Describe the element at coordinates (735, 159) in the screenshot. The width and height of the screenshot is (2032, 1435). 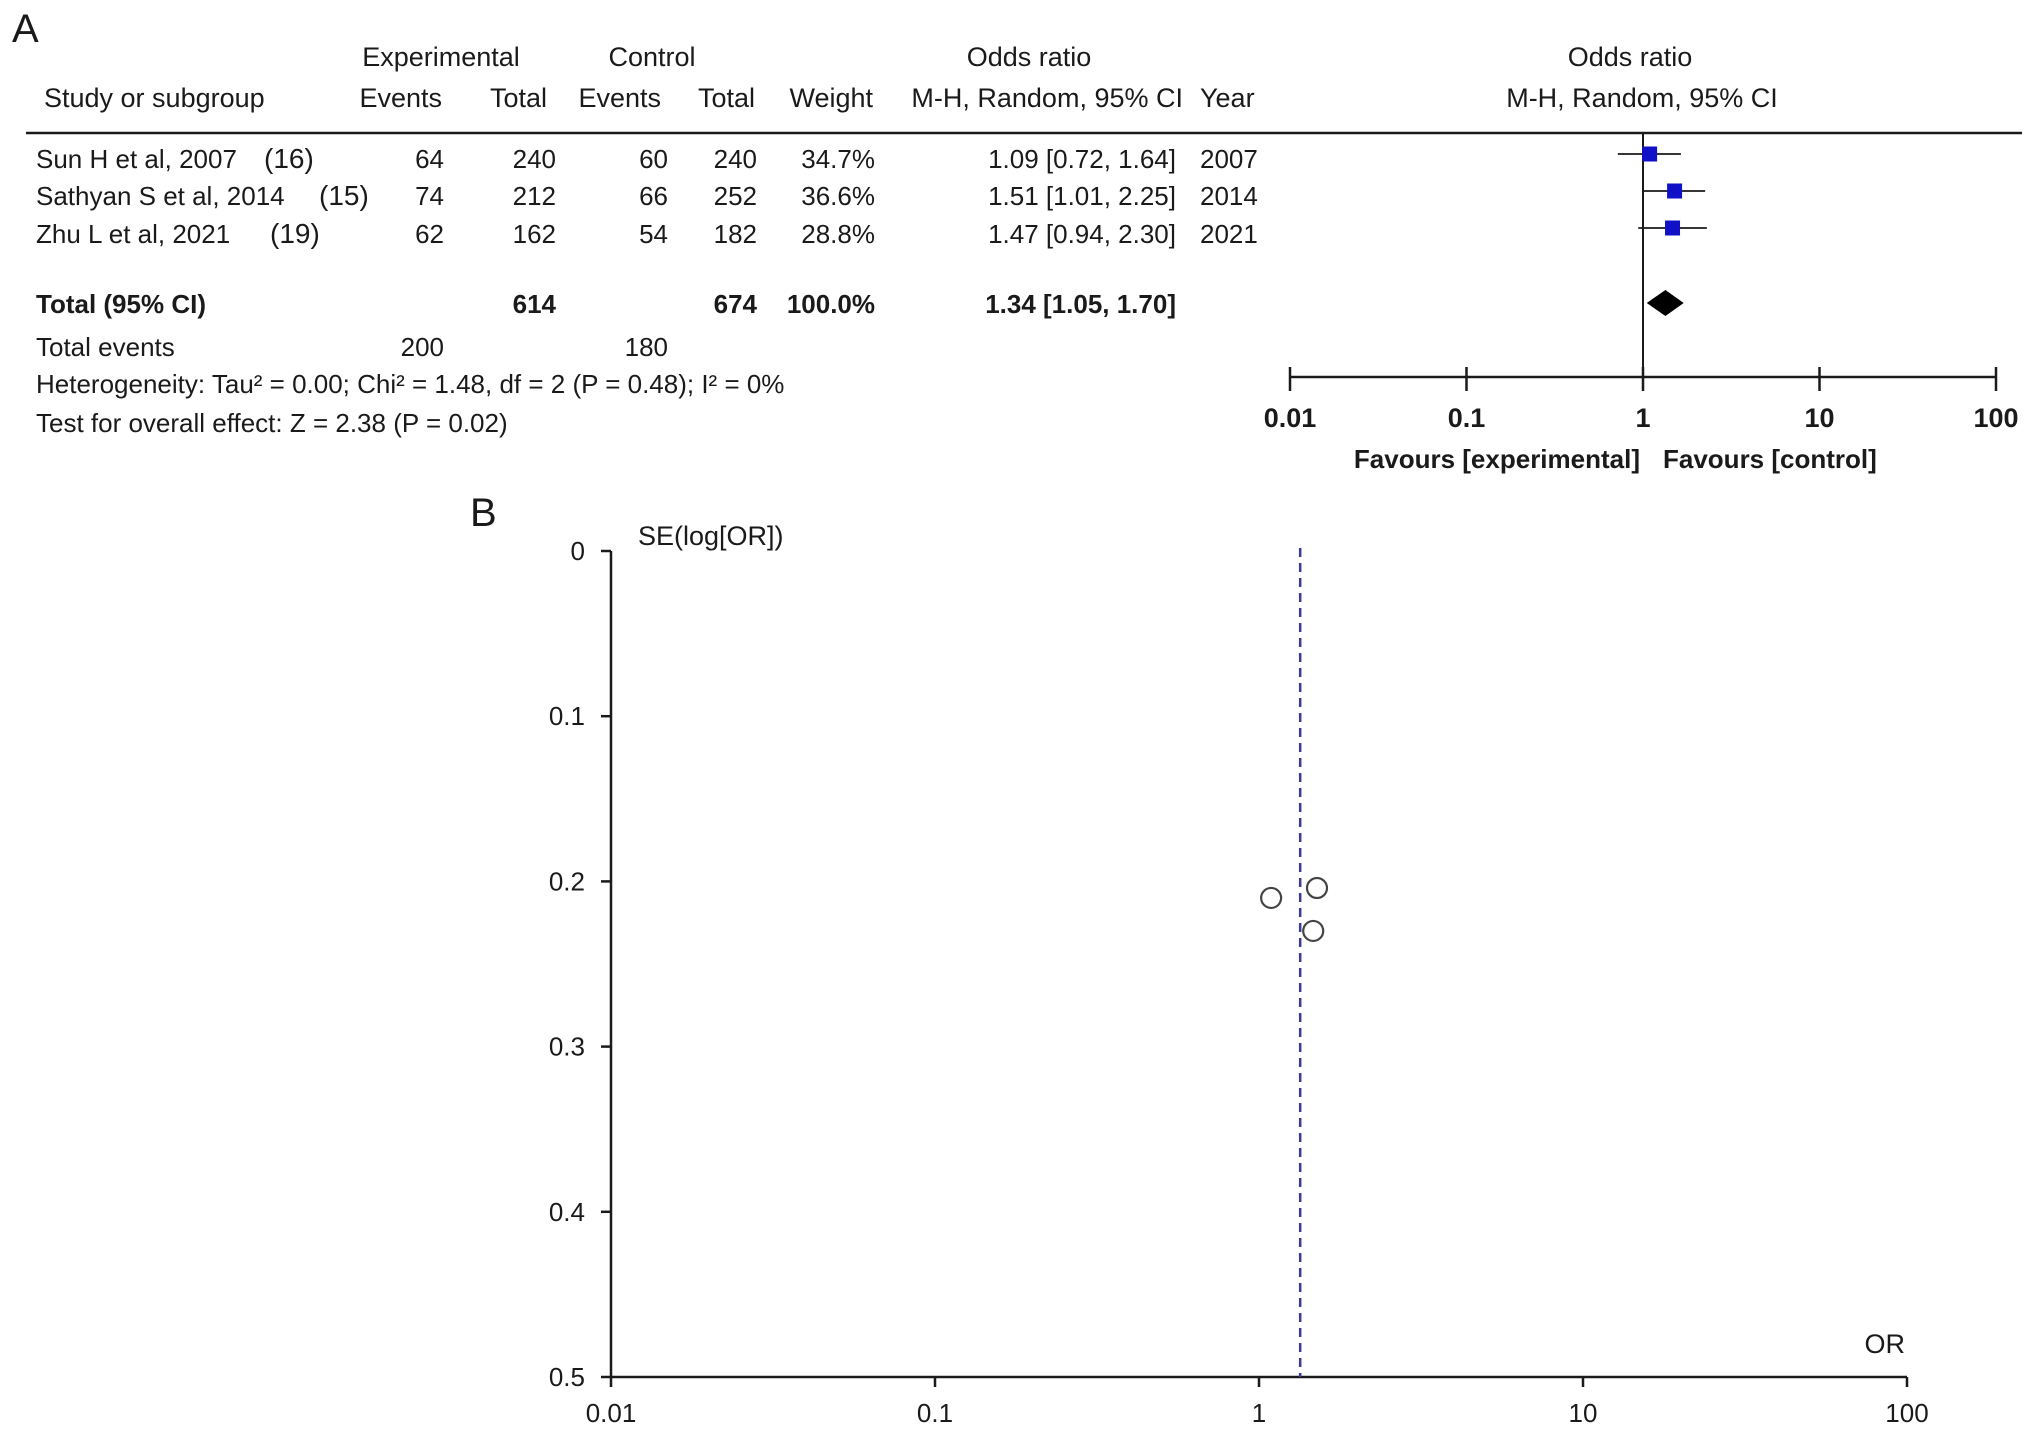
I see `ctl-total: 240` at that location.